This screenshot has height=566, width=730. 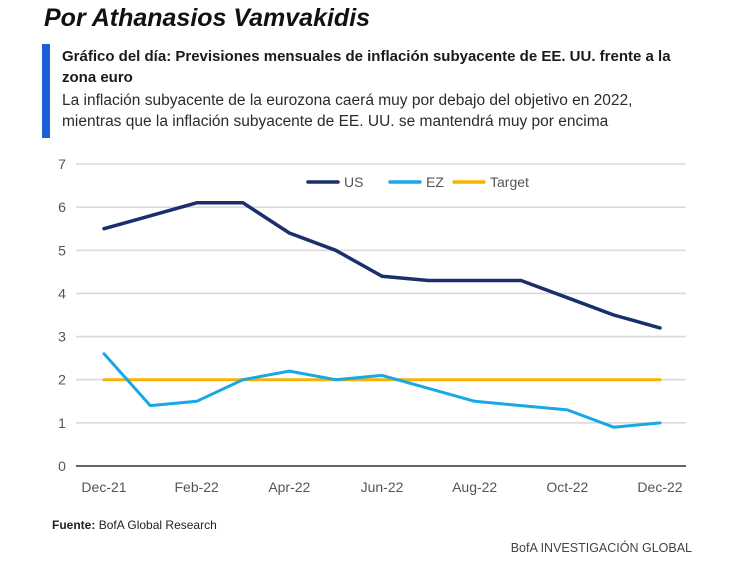 What do you see at coordinates (74, 525) in the screenshot?
I see `source-label: Fuente:` at bounding box center [74, 525].